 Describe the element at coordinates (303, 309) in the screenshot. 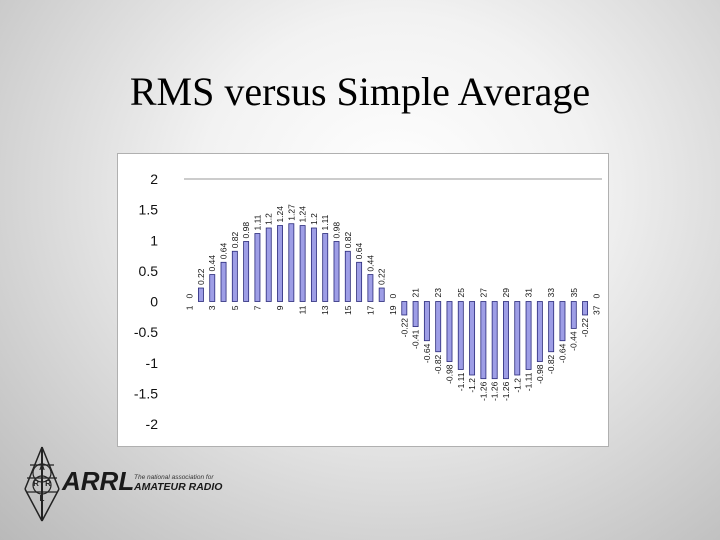

I see `x-tick-label: 11` at that location.